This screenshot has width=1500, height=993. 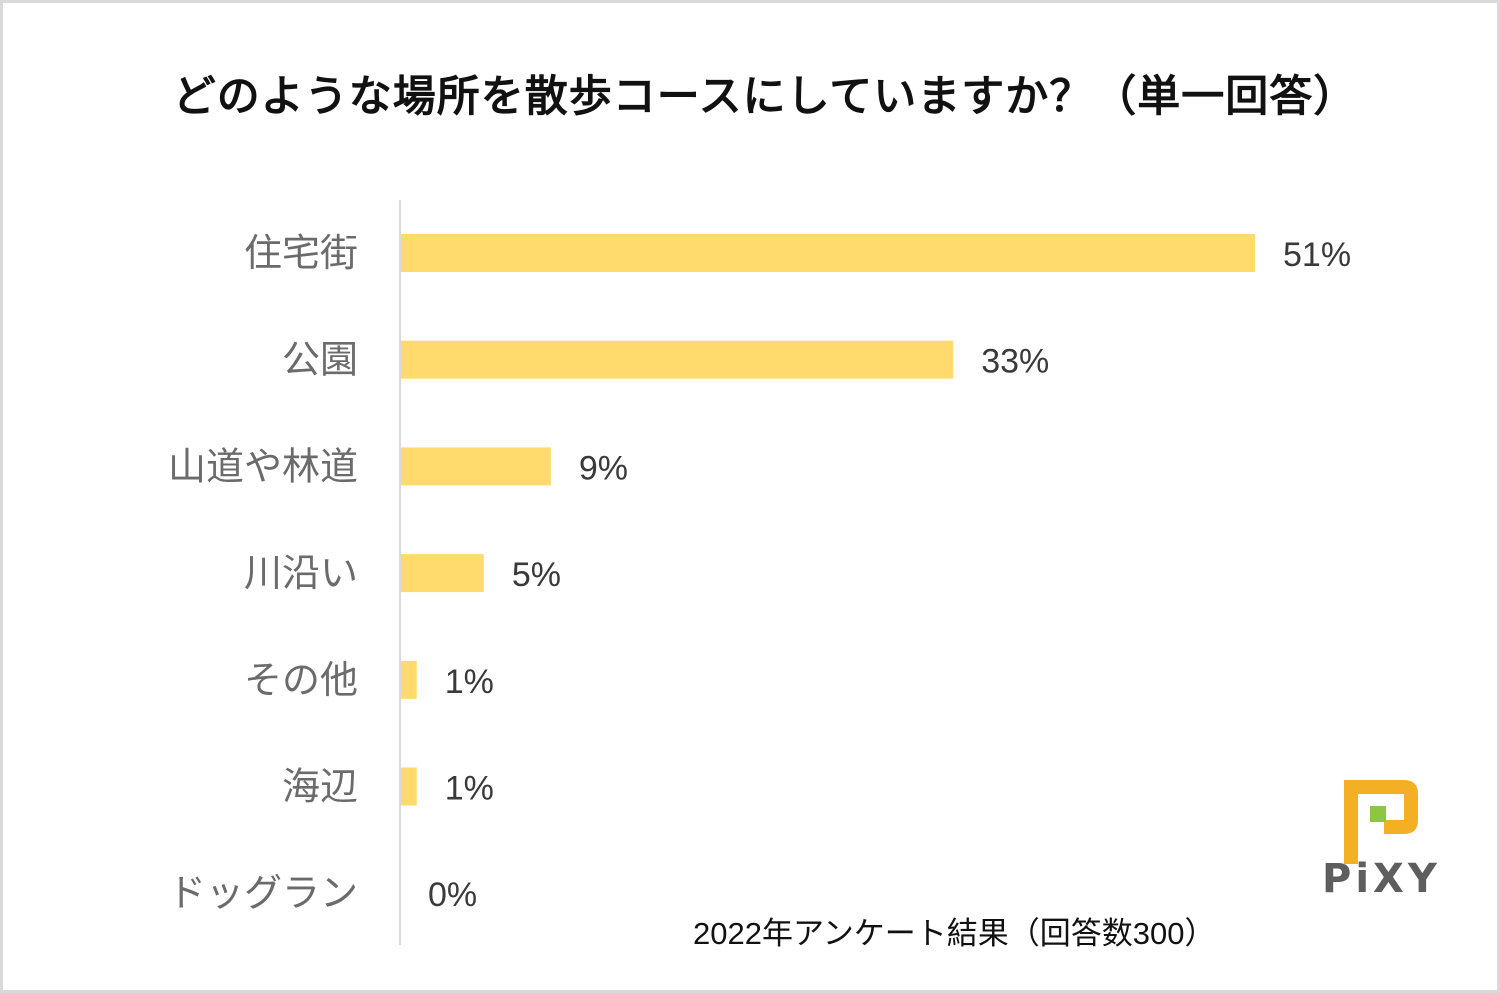 I want to click on value-label: 0%, so click(x=452, y=895).